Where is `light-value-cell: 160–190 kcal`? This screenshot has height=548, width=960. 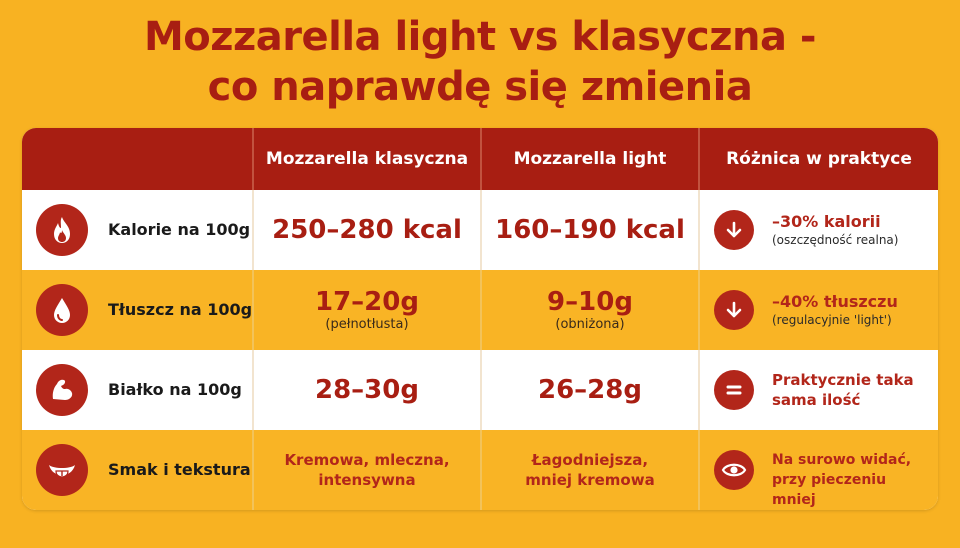 light-value-cell: 160–190 kcal is located at coordinates (590, 230).